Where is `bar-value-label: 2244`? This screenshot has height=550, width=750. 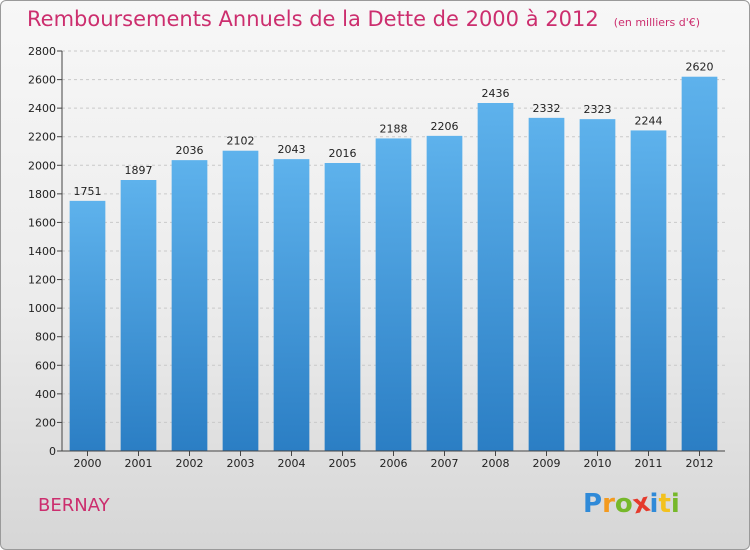 bar-value-label: 2244 is located at coordinates (649, 120).